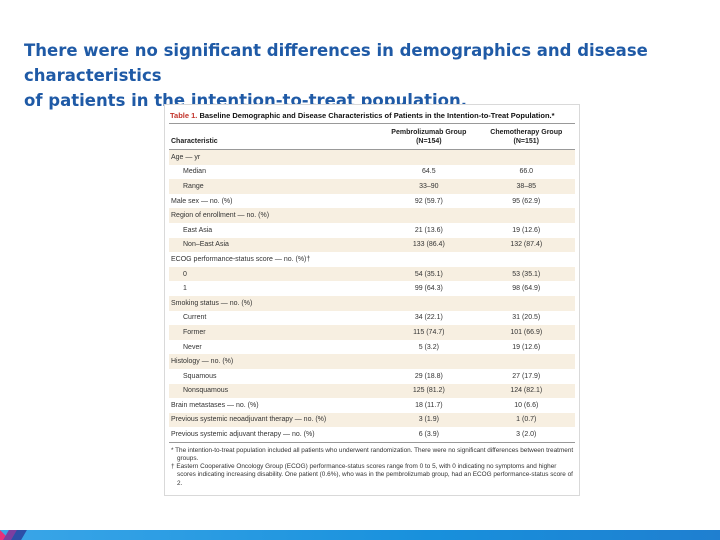 The width and height of the screenshot is (720, 540). I want to click on header-pembrolizumab: Pembrolizumab Group (N=154), so click(429, 137).